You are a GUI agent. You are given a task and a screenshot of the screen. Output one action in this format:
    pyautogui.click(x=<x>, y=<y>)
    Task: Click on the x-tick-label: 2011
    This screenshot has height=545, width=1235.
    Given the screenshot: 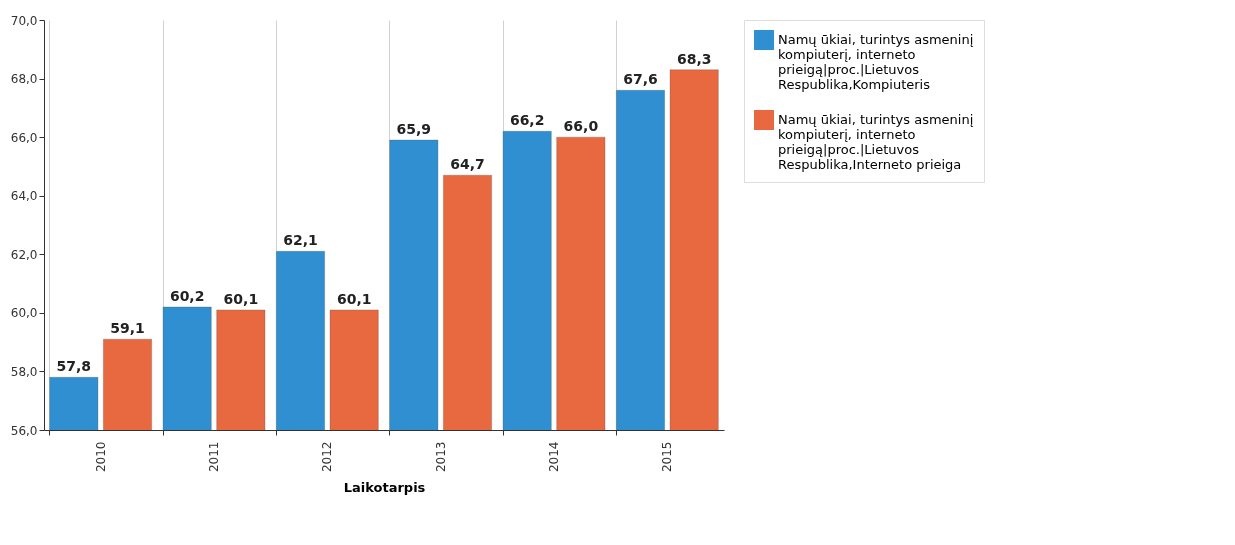 What is the action you would take?
    pyautogui.click(x=214, y=457)
    